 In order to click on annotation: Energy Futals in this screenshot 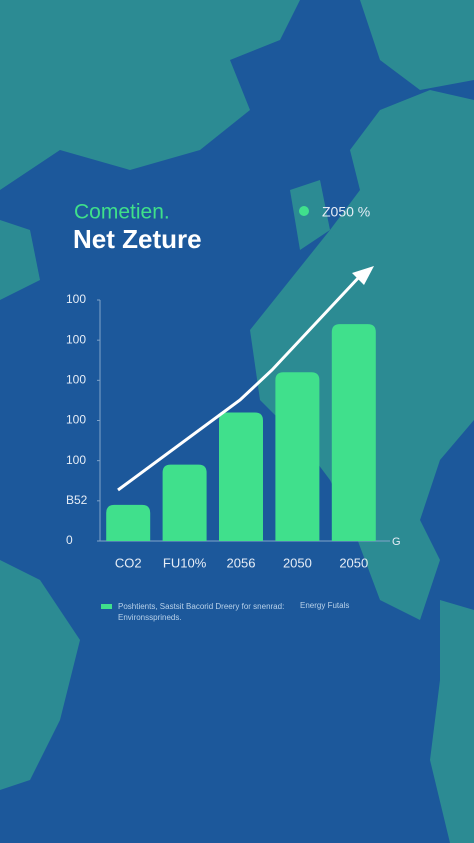, I will do `click(324, 605)`.